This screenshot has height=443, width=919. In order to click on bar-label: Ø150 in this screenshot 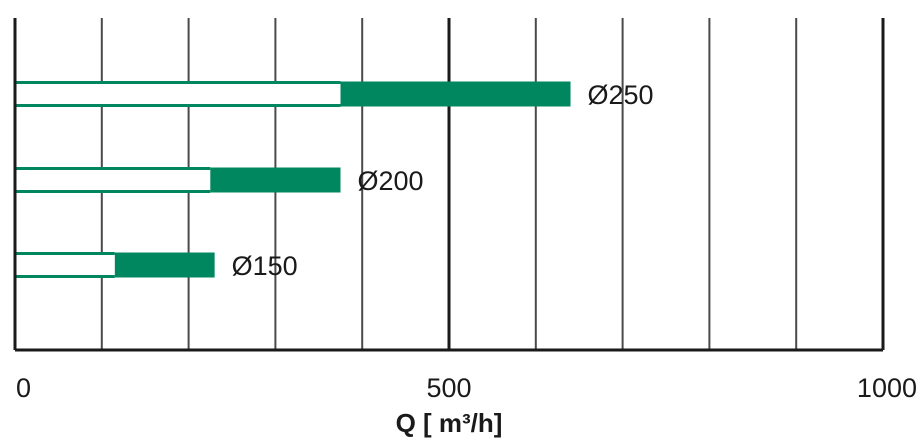, I will do `click(265, 266)`.